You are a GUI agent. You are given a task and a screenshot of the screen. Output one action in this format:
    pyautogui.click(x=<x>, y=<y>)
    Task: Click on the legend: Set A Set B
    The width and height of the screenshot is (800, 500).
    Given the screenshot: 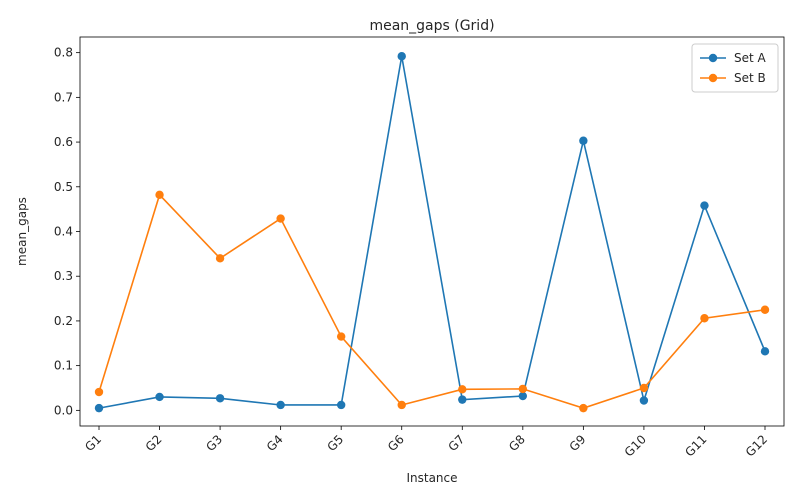 What is the action you would take?
    pyautogui.click(x=735, y=68)
    